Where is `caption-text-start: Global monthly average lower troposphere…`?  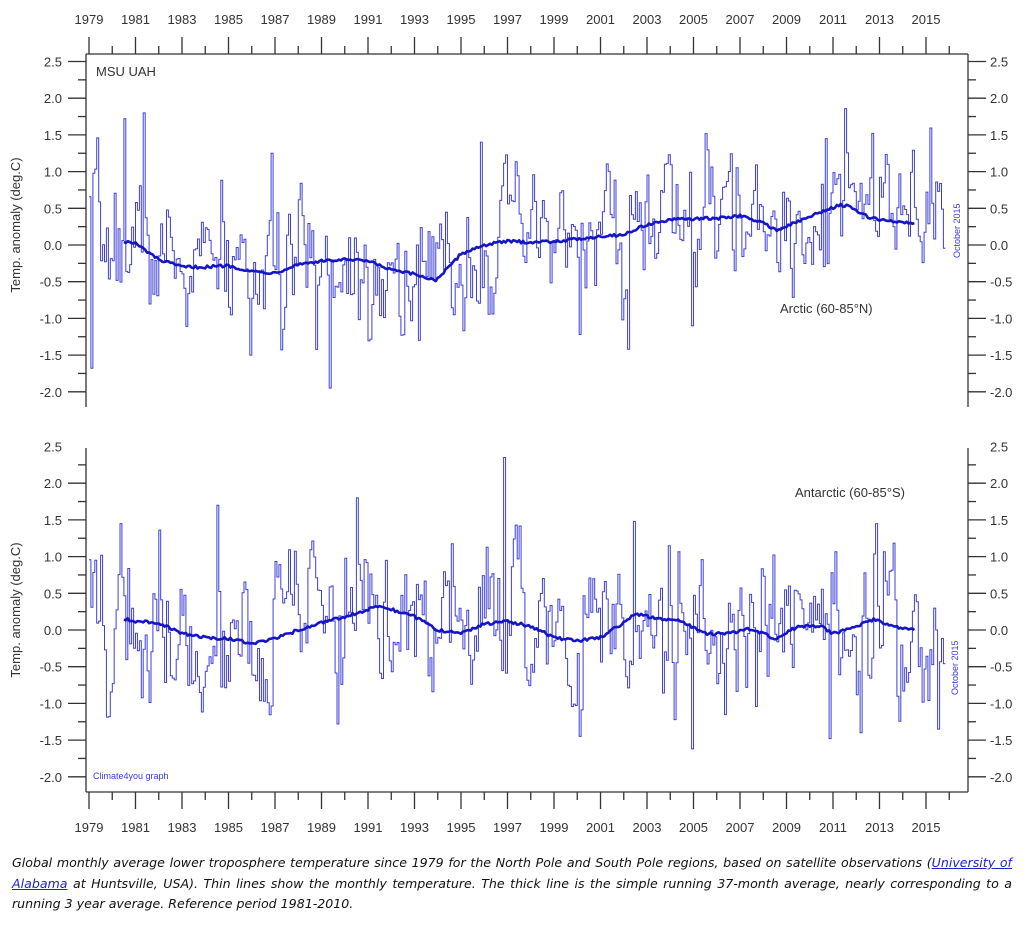
caption-text-start: Global monthly average lower troposphere… is located at coordinates (472, 862).